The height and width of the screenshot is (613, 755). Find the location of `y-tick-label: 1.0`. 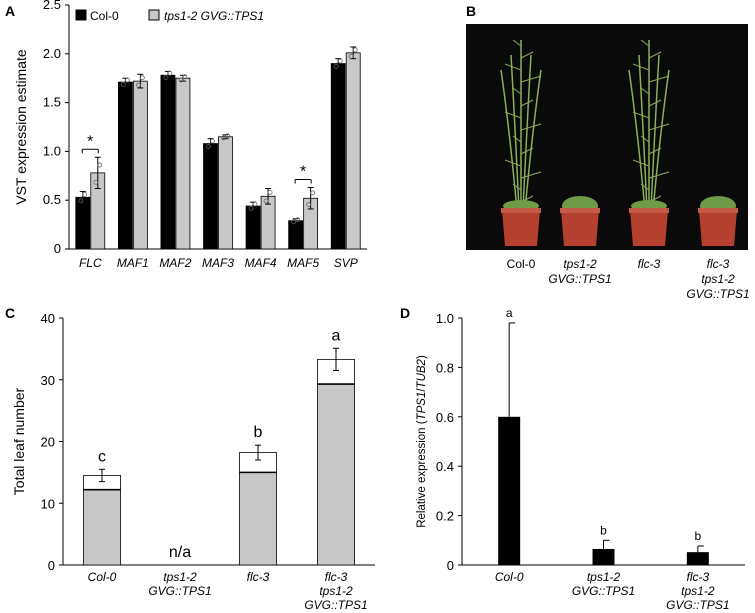

y-tick-label: 1.0 is located at coordinates (52, 150).